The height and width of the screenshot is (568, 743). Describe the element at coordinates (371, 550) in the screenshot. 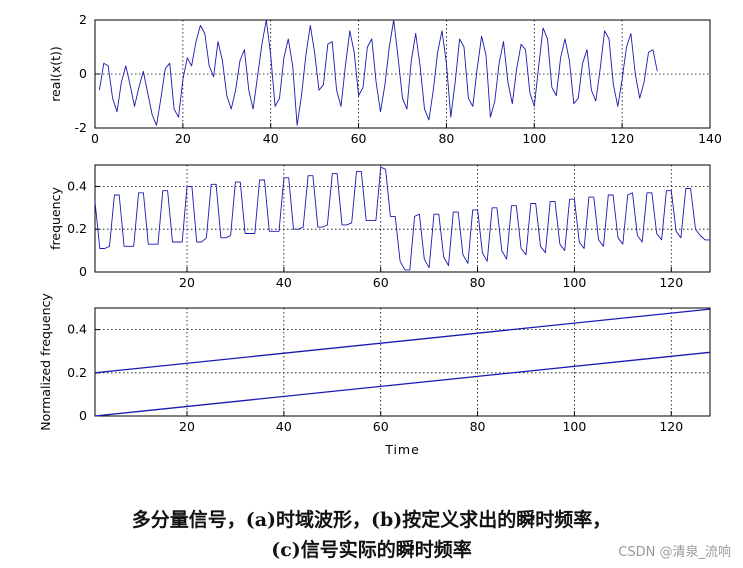

I see `caption-line-2: (c)信号实际的瞬时频率` at that location.